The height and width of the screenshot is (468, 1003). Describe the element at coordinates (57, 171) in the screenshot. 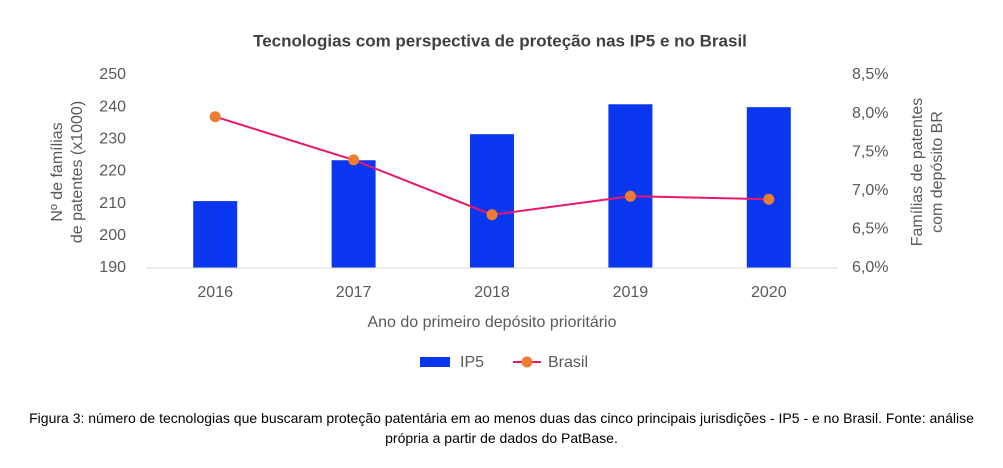

I see `y-axis-label: Nº de famílias` at that location.